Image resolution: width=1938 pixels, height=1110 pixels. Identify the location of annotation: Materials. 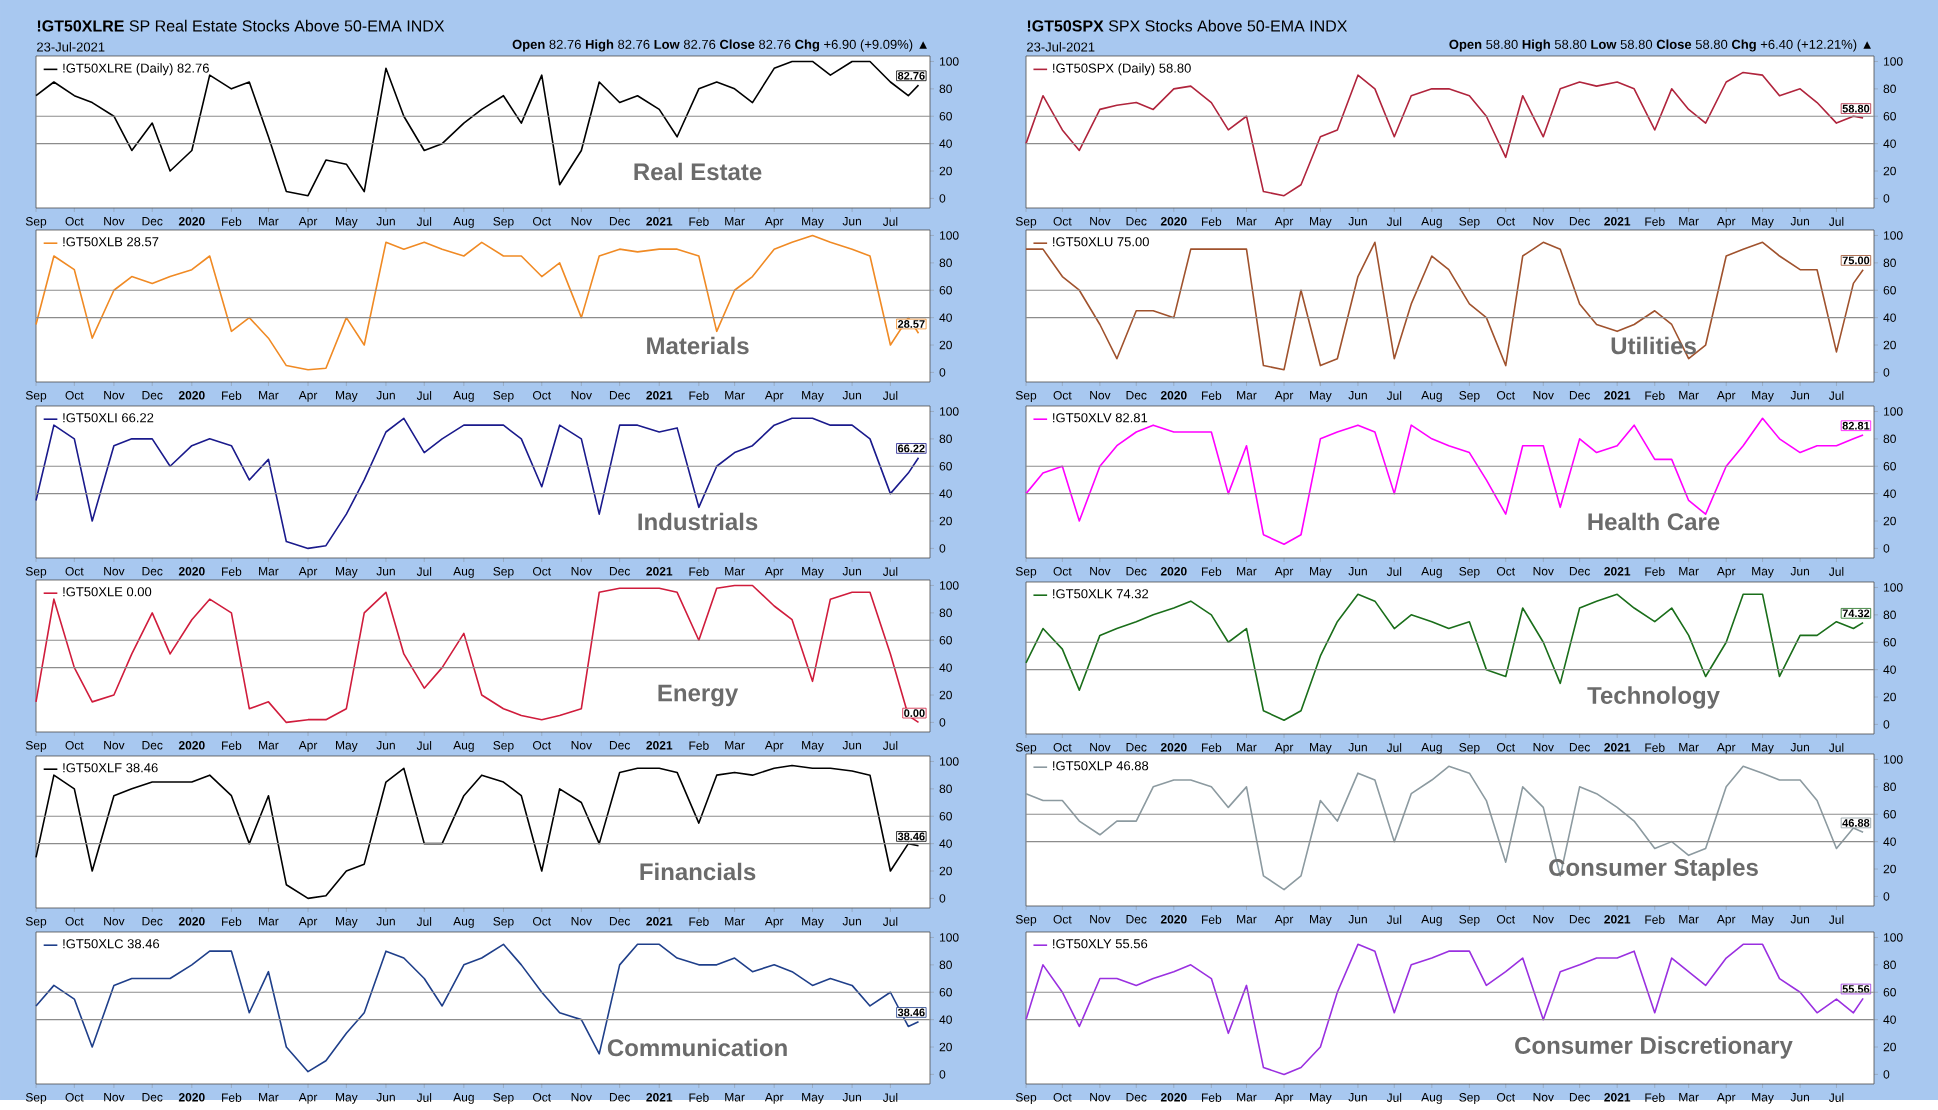
(698, 345).